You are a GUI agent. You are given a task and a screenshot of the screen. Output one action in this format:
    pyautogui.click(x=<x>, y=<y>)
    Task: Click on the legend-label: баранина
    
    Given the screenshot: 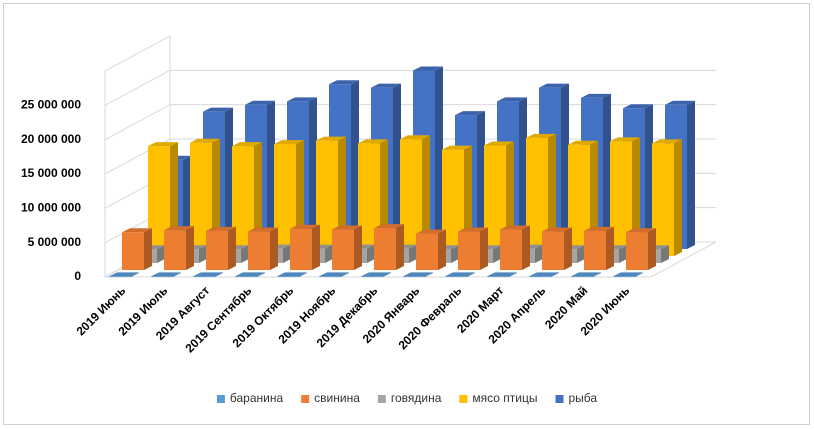 What is the action you would take?
    pyautogui.click(x=257, y=398)
    